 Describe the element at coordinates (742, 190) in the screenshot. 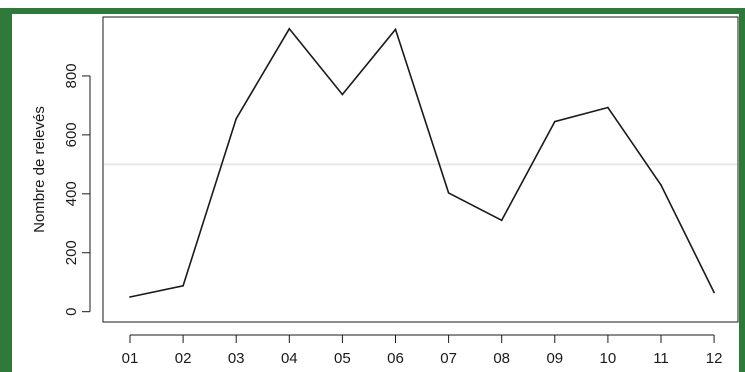

I see `frame-border-right` at that location.